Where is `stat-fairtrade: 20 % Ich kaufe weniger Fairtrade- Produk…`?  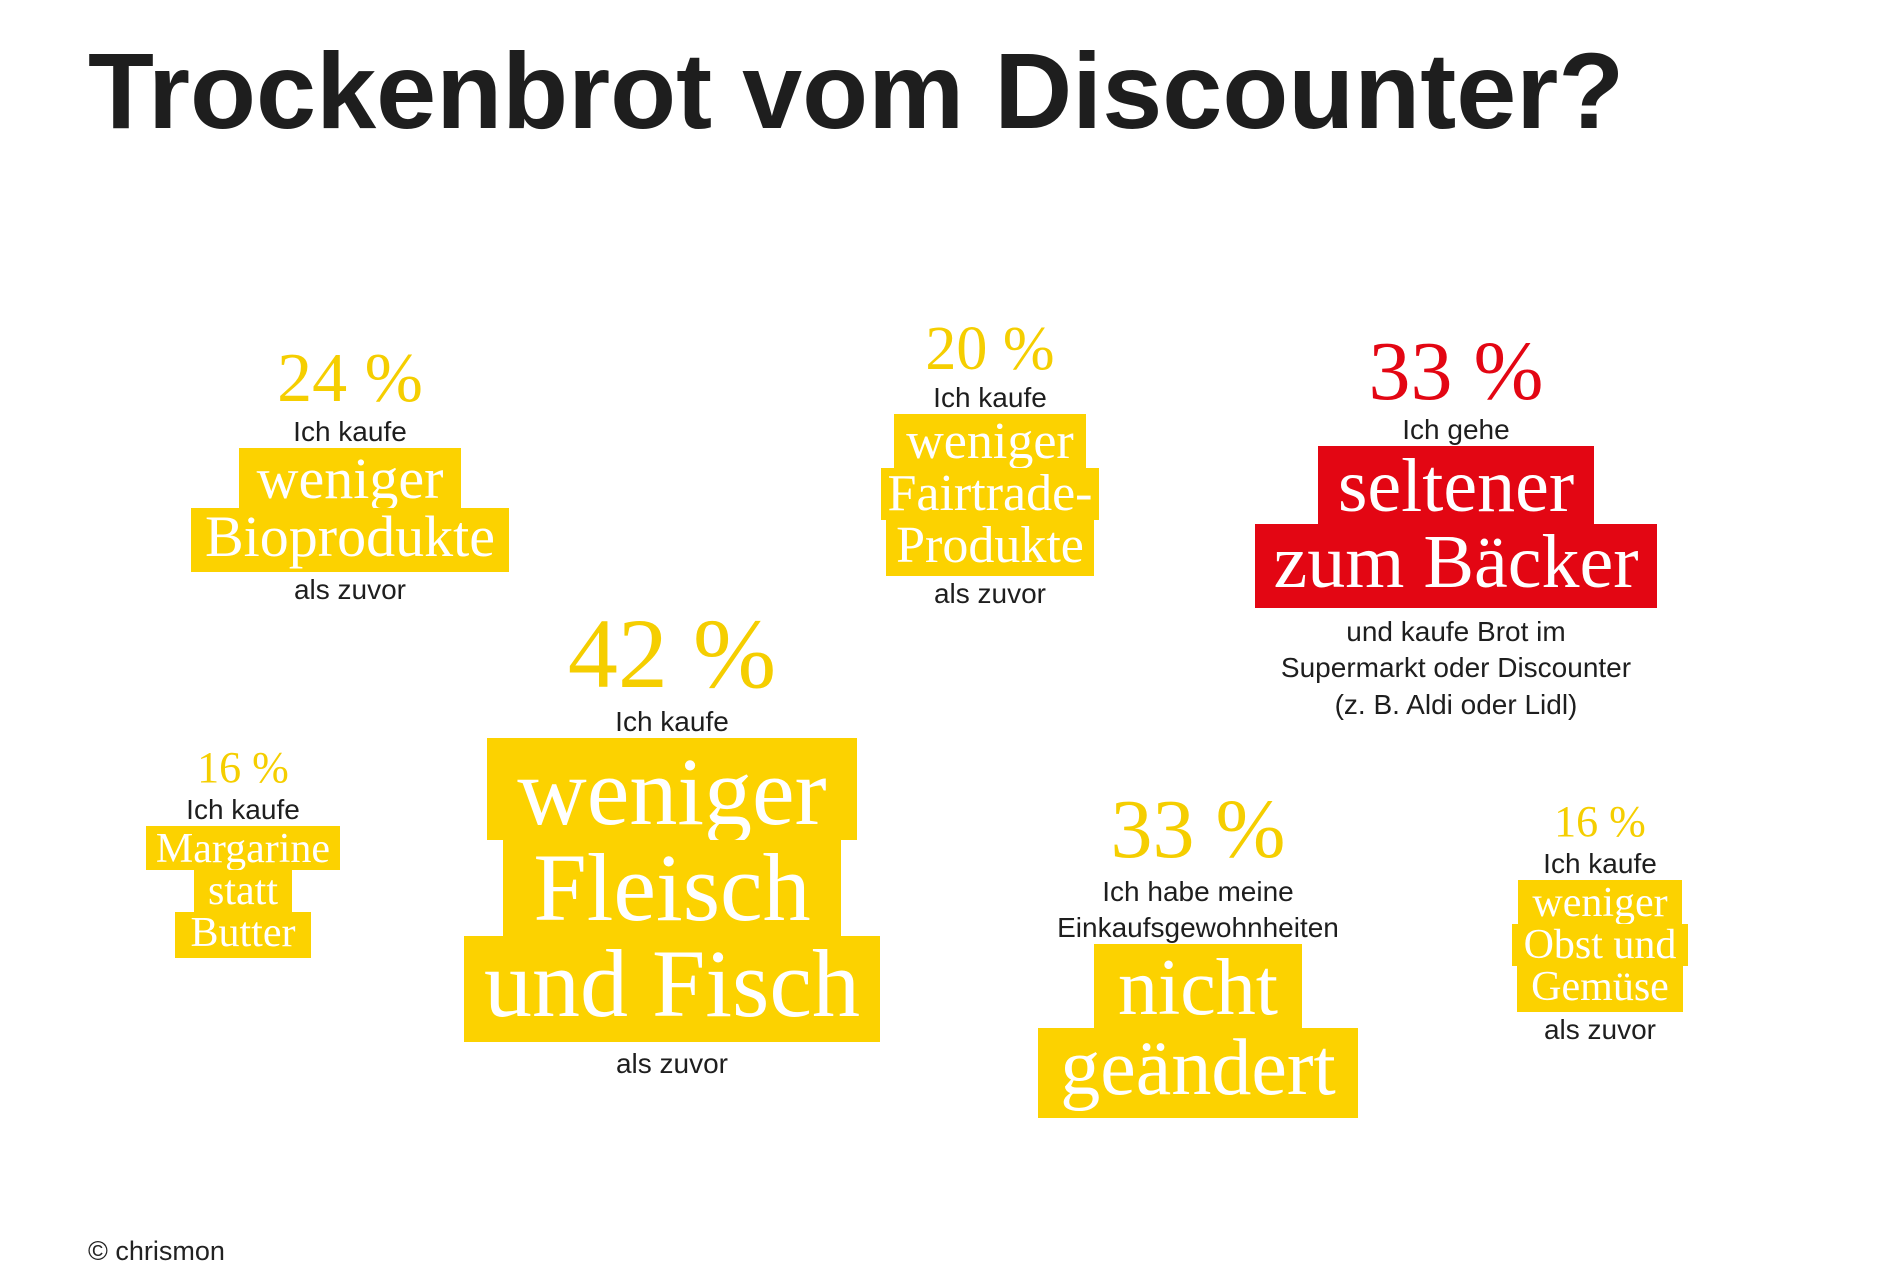
stat-fairtrade: 20 % Ich kaufe weniger Fairtrade- Produk… is located at coordinates (990, 464).